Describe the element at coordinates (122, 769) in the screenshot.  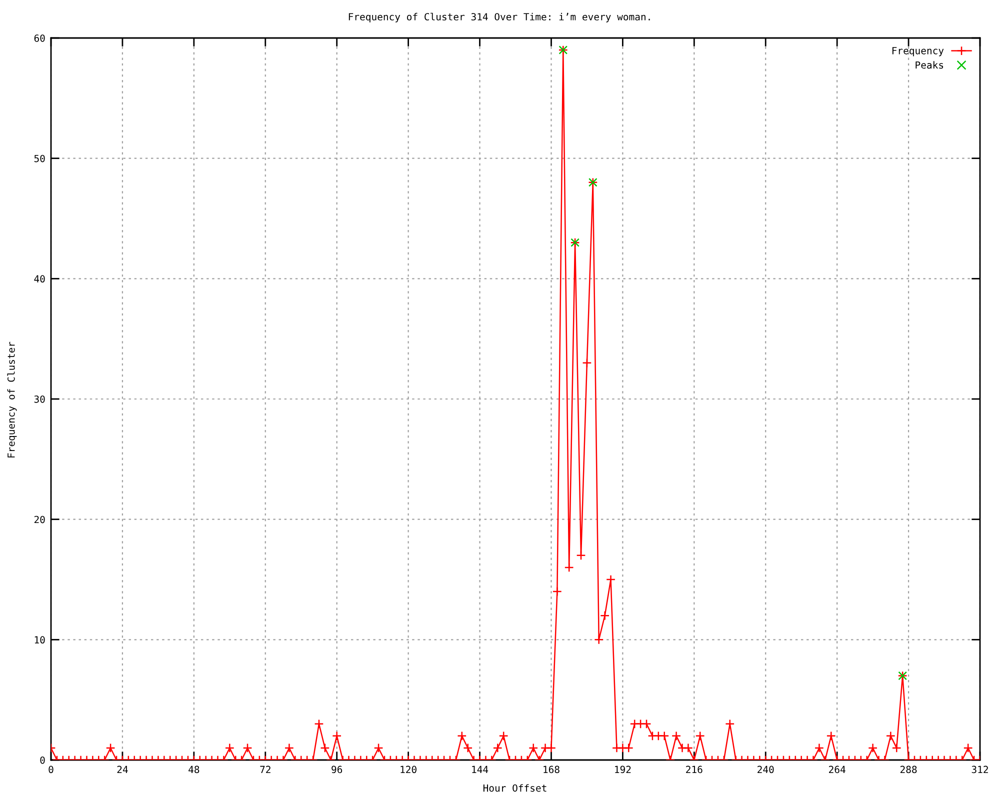
I see `x-tick-label: 24` at that location.